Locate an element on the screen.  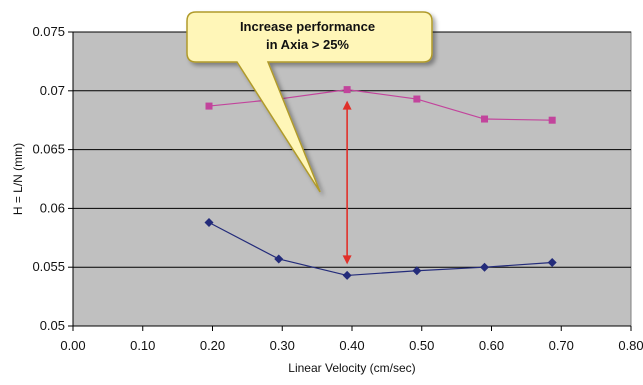
y-tick-label: 0.065 is located at coordinates (48, 149).